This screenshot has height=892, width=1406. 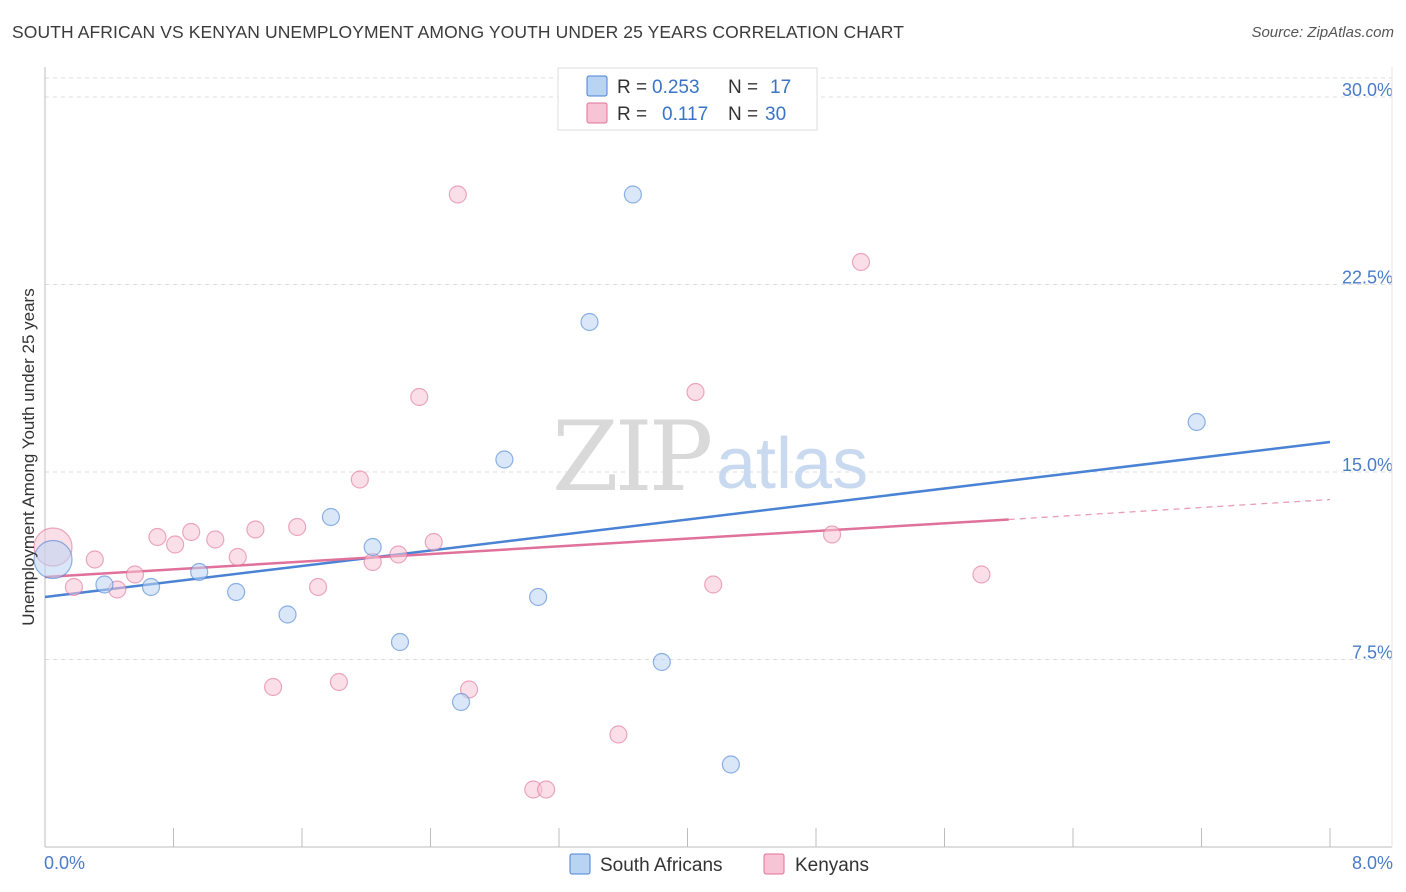 I want to click on watermark-zip: ZIP, so click(x=631, y=457).